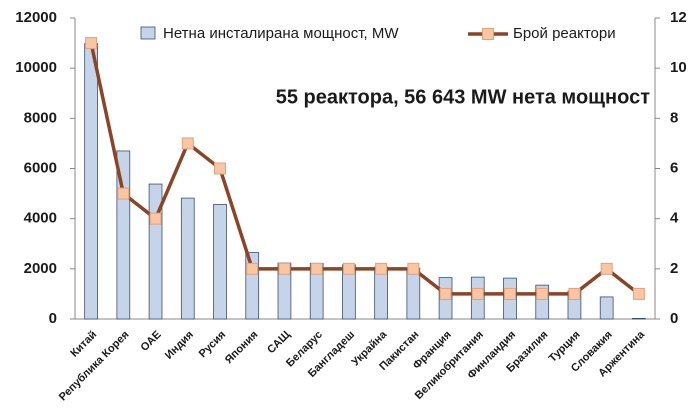 The width and height of the screenshot is (695, 410). I want to click on legend-marker, so click(488, 34).